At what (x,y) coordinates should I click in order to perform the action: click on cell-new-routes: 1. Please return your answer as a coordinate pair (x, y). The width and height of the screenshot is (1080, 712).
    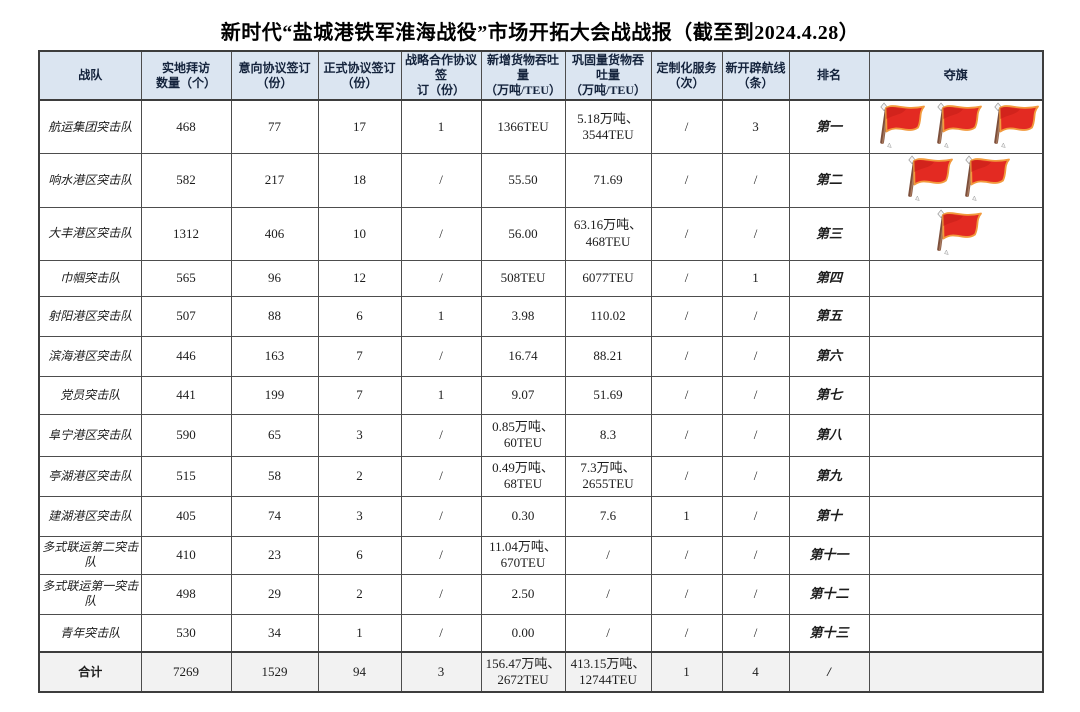
    Looking at the image, I should click on (755, 278).